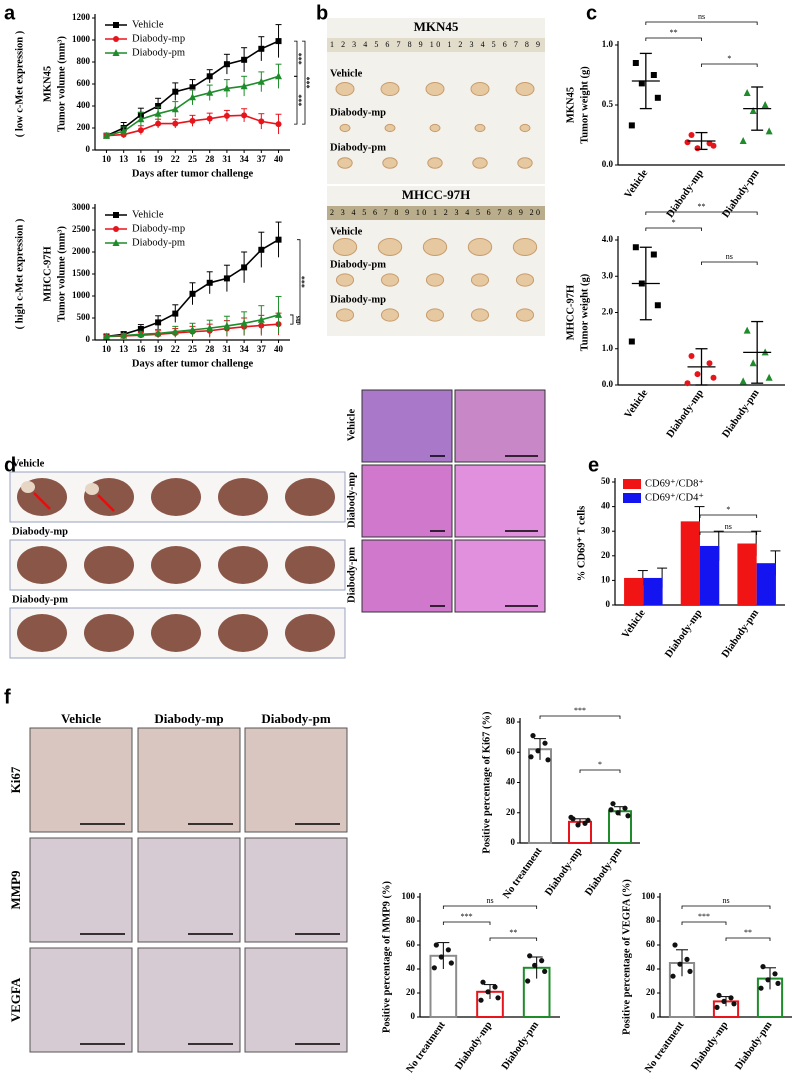  Describe the element at coordinates (580, 710) in the screenshot. I see `significance-label: ***` at that location.